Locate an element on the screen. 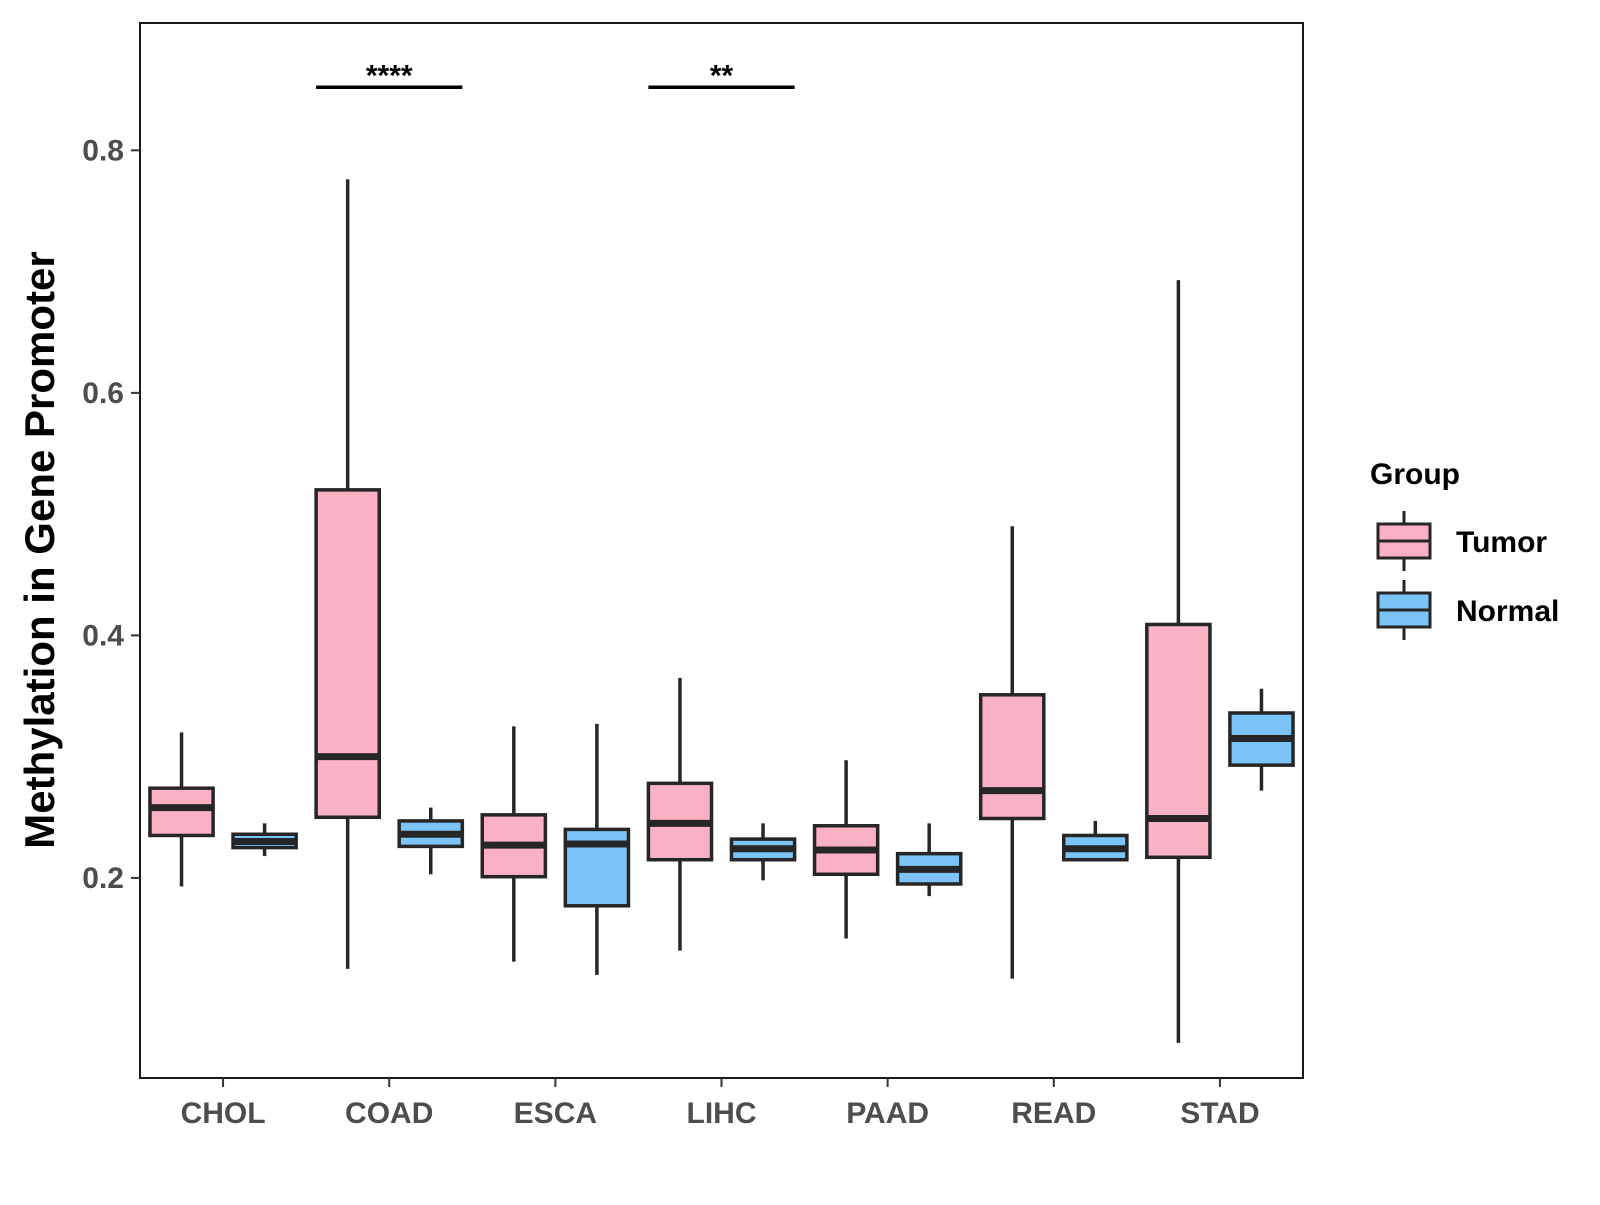  x-tick-label: STAD is located at coordinates (1219, 1113).